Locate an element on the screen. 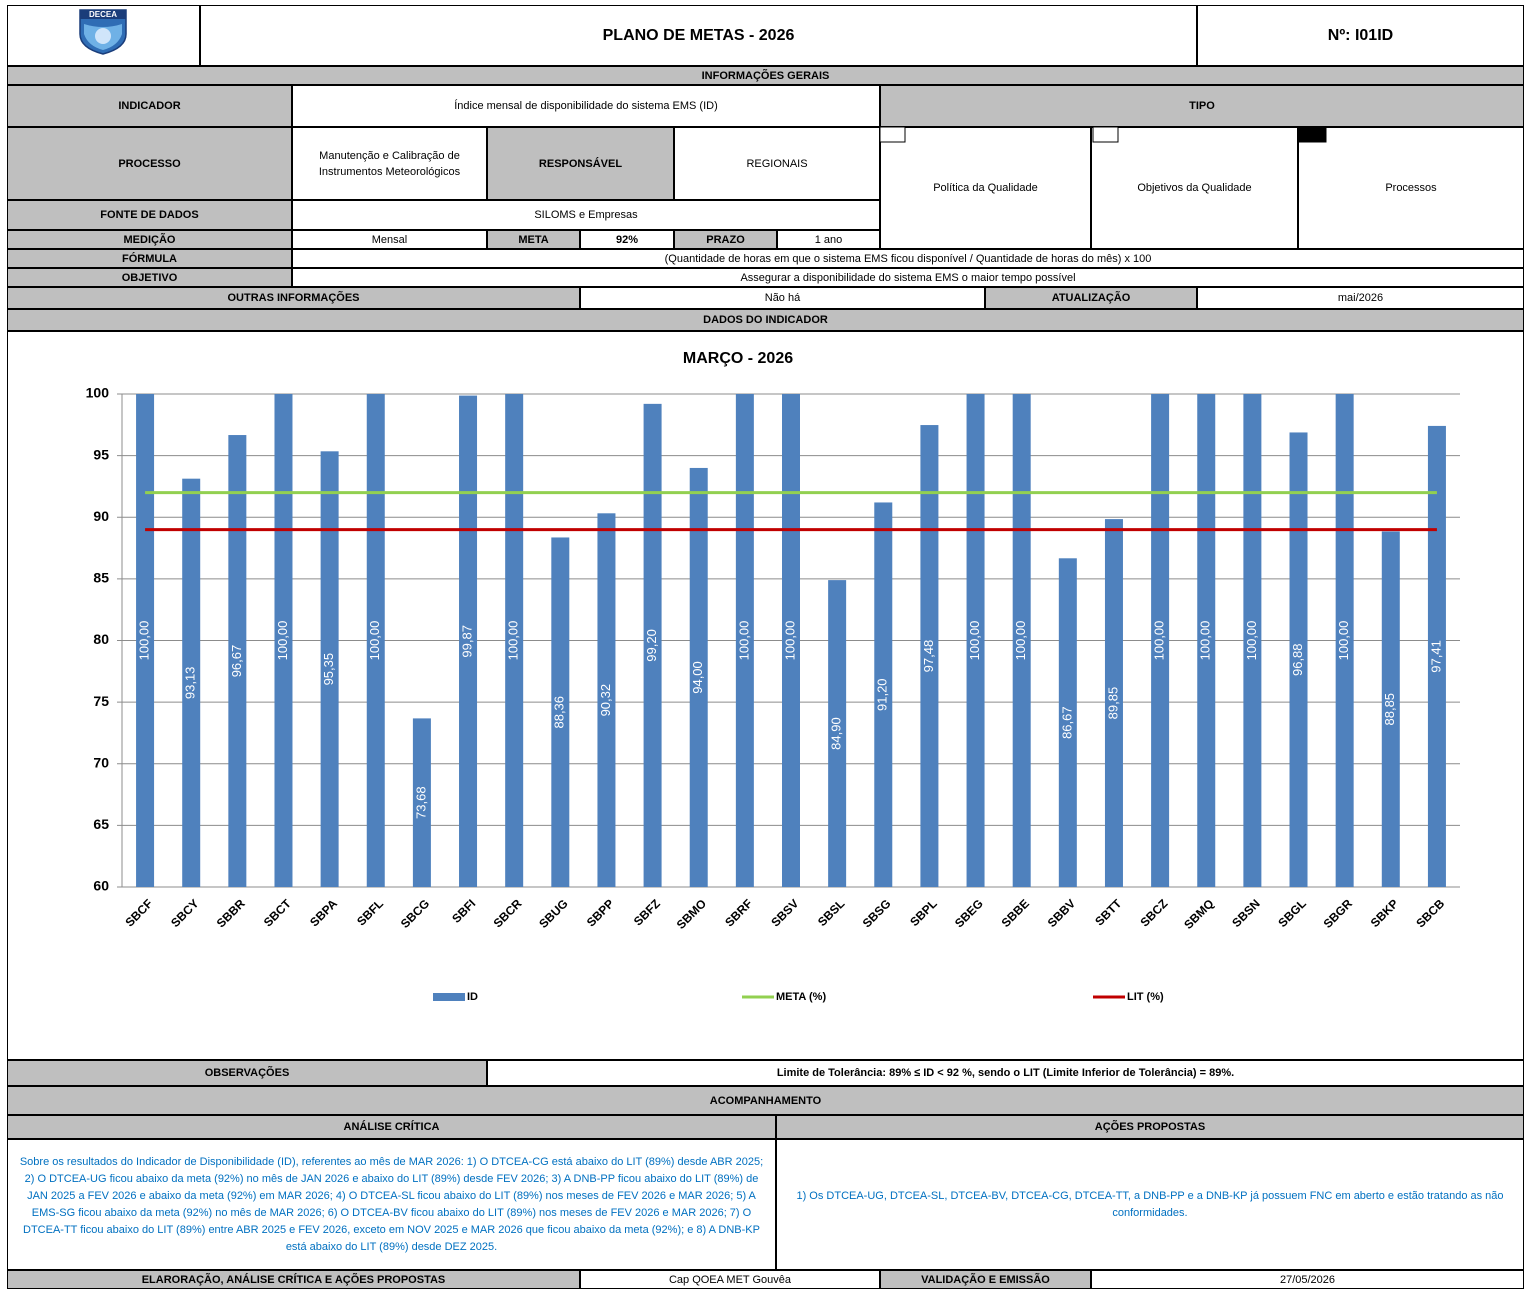 The width and height of the screenshot is (1527, 1291). x-tick-label: SBTT is located at coordinates (1108, 912).